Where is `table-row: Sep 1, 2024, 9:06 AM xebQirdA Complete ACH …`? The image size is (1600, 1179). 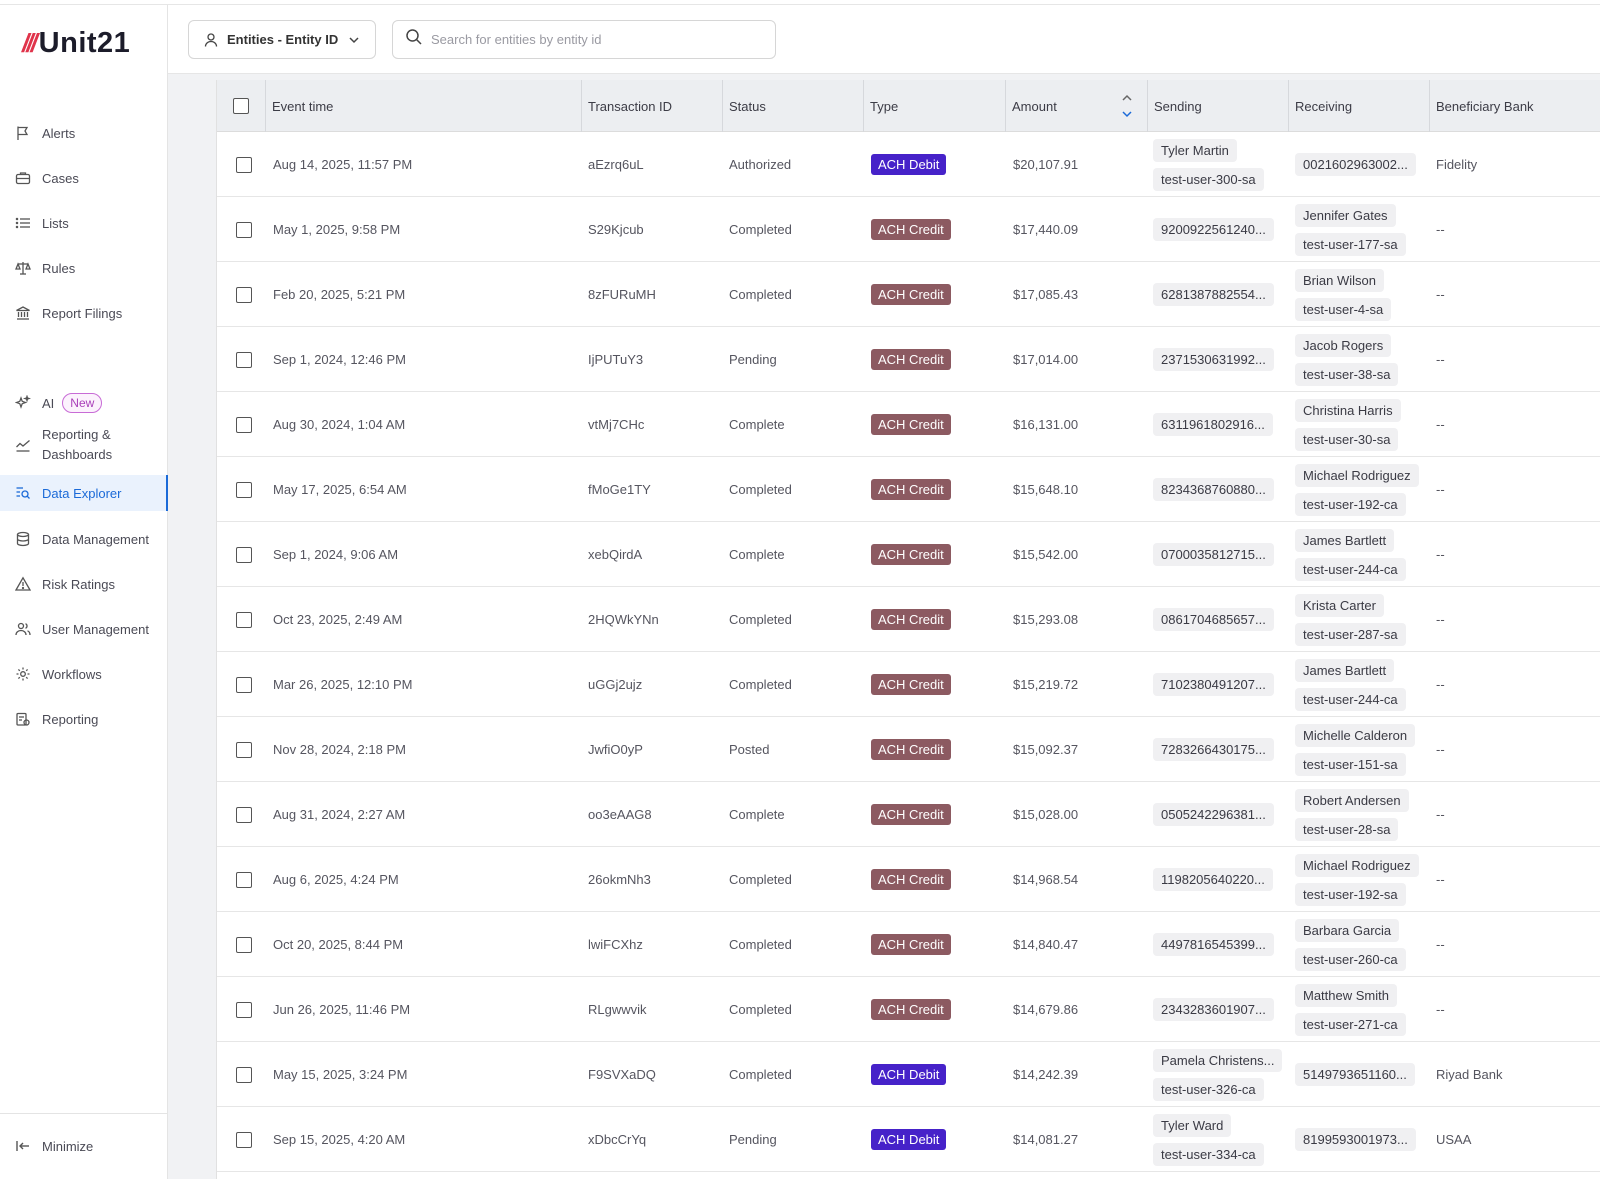 table-row: Sep 1, 2024, 9:06 AM xebQirdA Complete ACH … is located at coordinates (908, 554).